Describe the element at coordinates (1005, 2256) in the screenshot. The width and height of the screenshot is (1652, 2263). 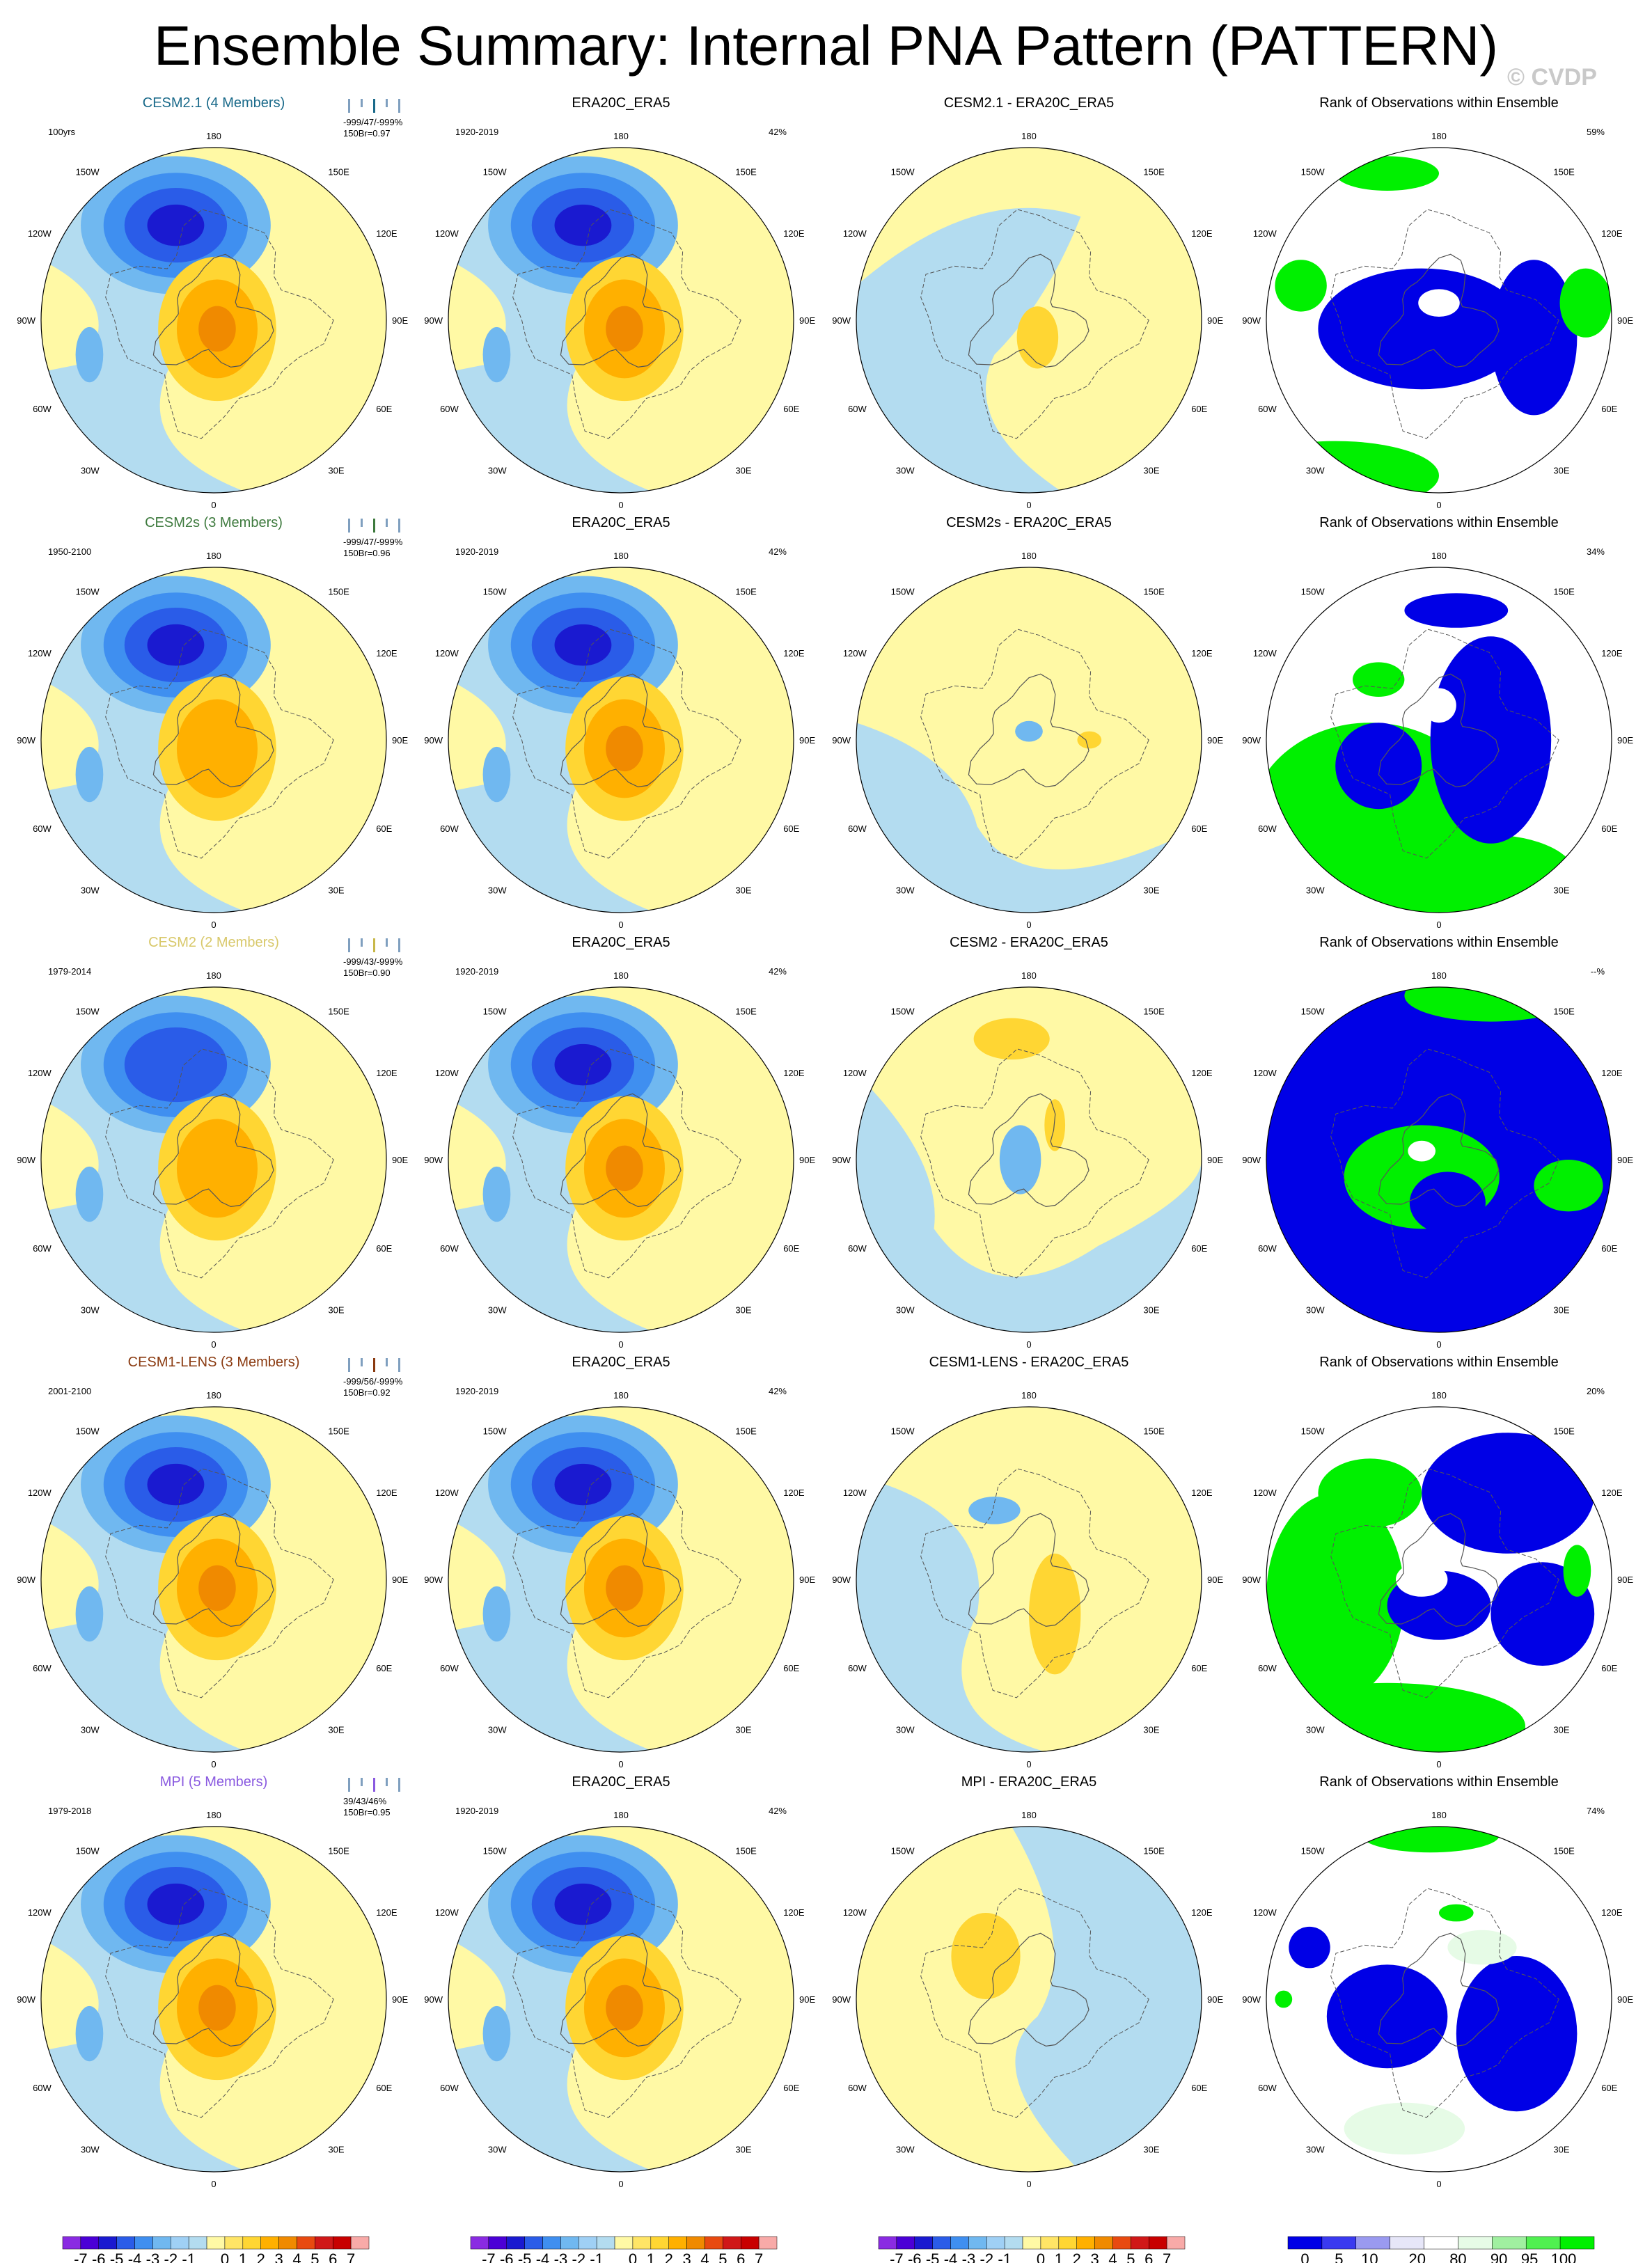
I see `colorbar-tick-label: -1` at that location.